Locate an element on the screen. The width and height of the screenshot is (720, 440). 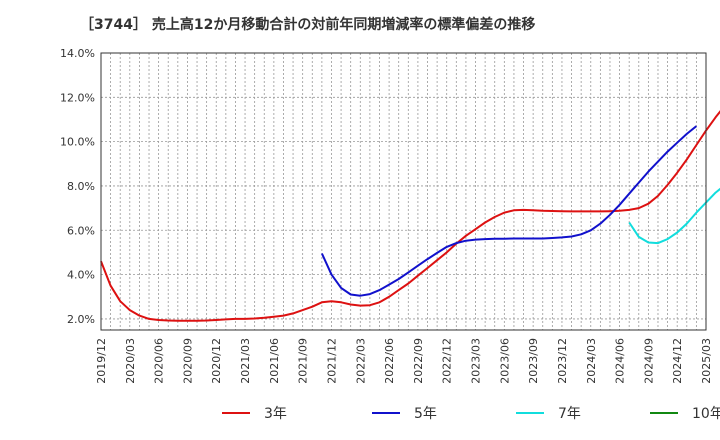
x-tick-label: 2021/09 is located at coordinates (303, 361).